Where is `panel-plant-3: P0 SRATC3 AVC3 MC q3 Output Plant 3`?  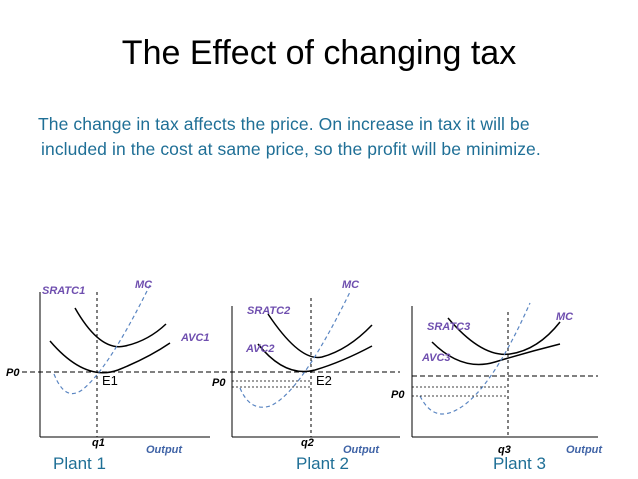
panel-plant-3: P0 SRATC3 AVC3 MC q3 Output Plant 3 is located at coordinates (497, 387).